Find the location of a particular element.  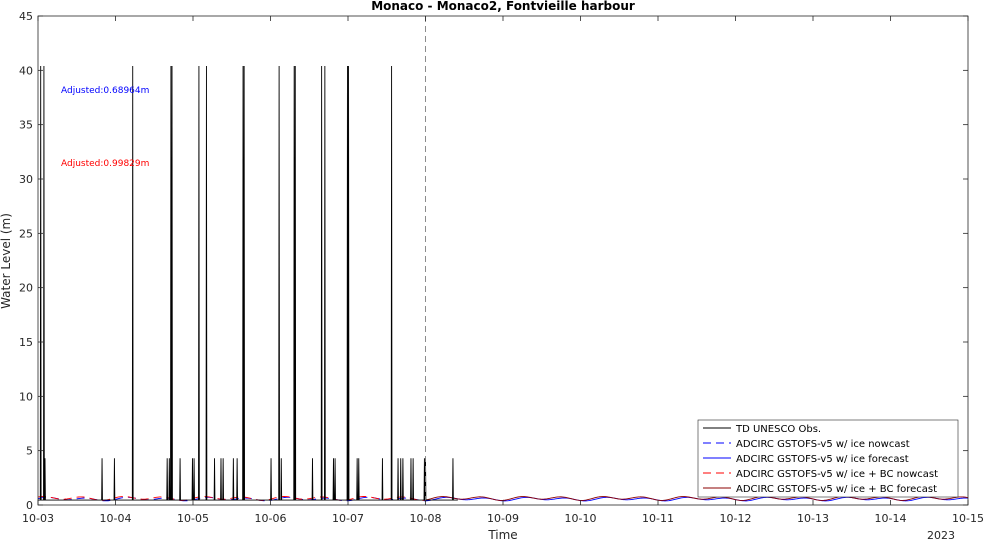

x-tick-label: 10-11 is located at coordinates (658, 518).